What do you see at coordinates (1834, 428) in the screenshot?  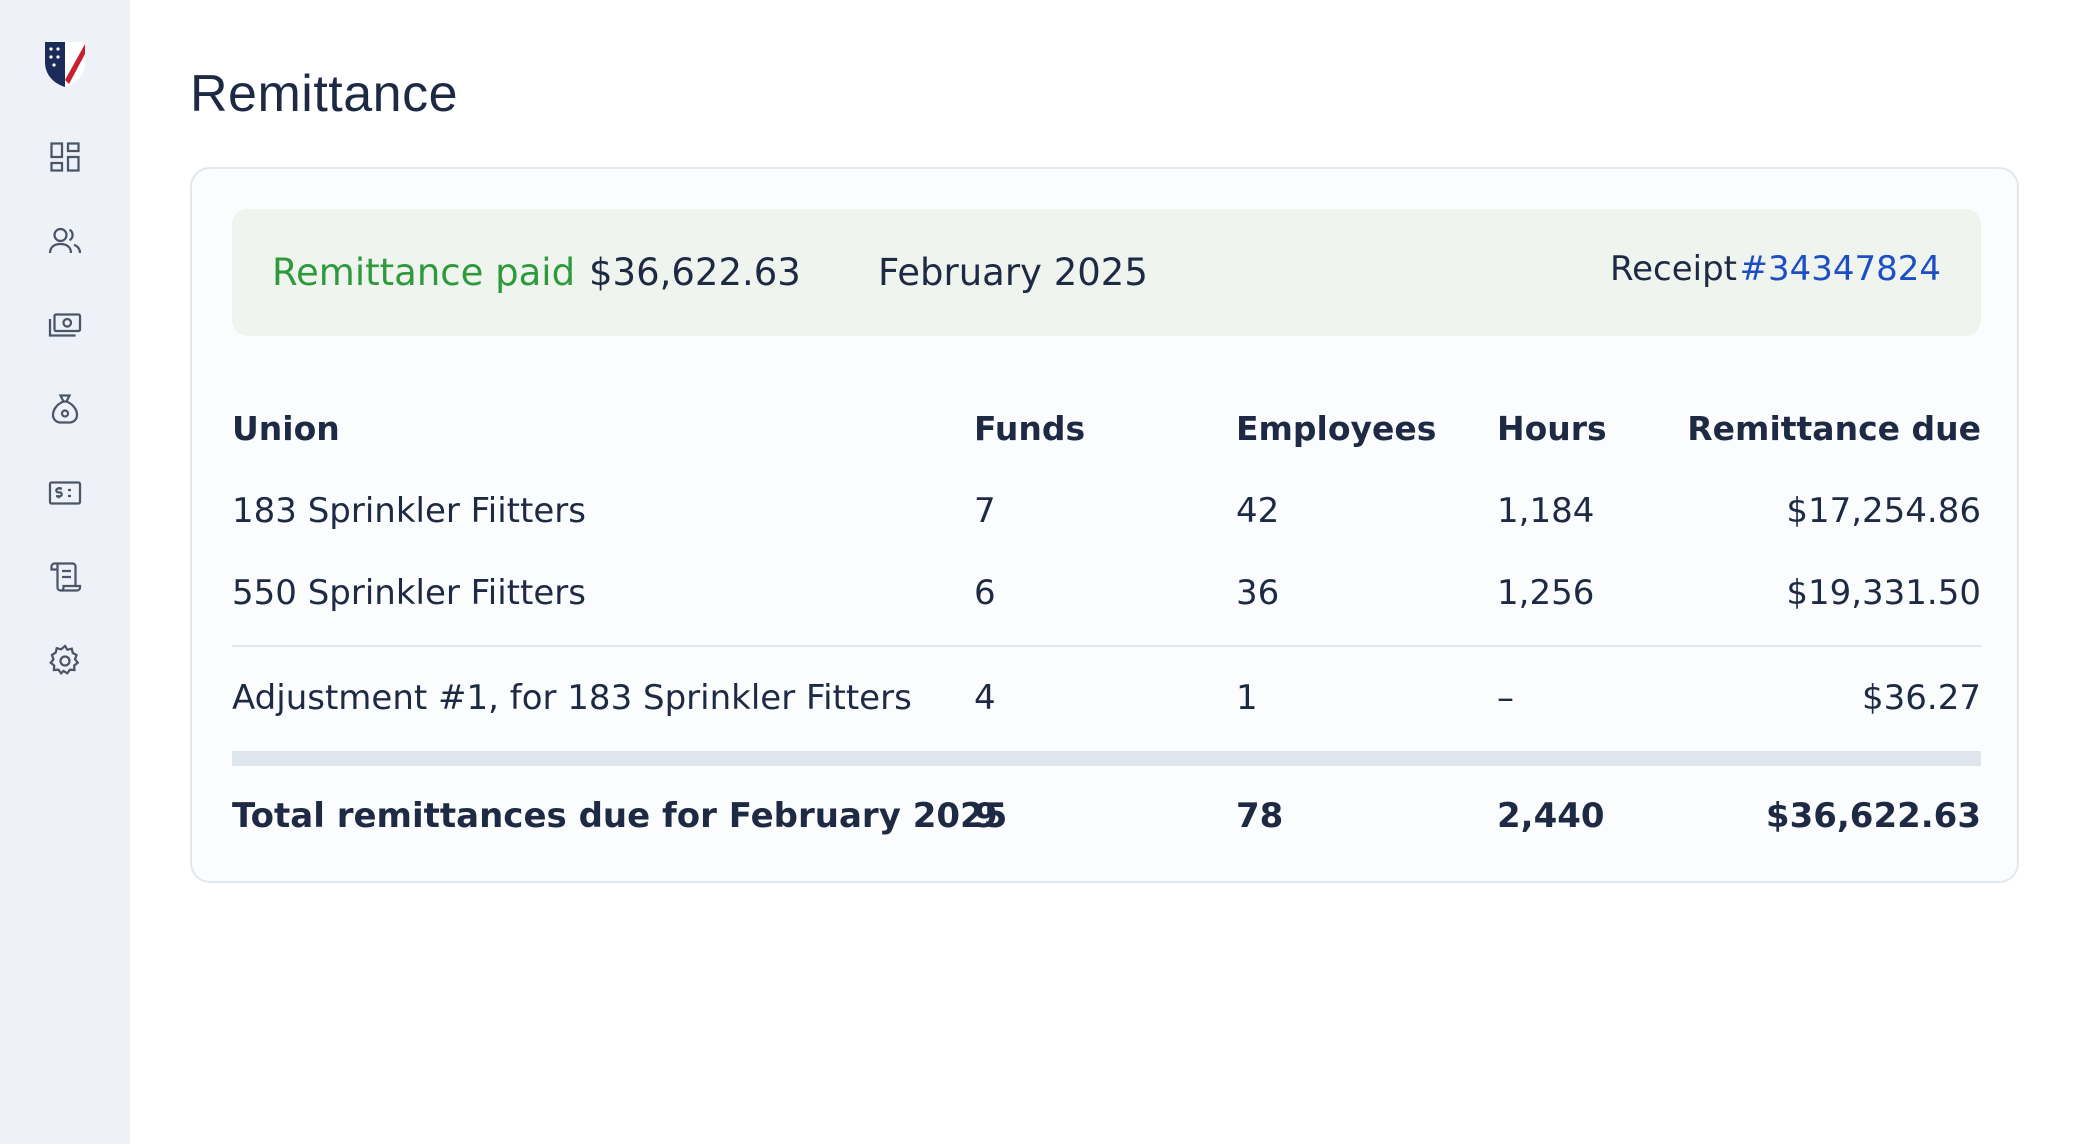 I see `column-header-remittance-due: Remittance due` at bounding box center [1834, 428].